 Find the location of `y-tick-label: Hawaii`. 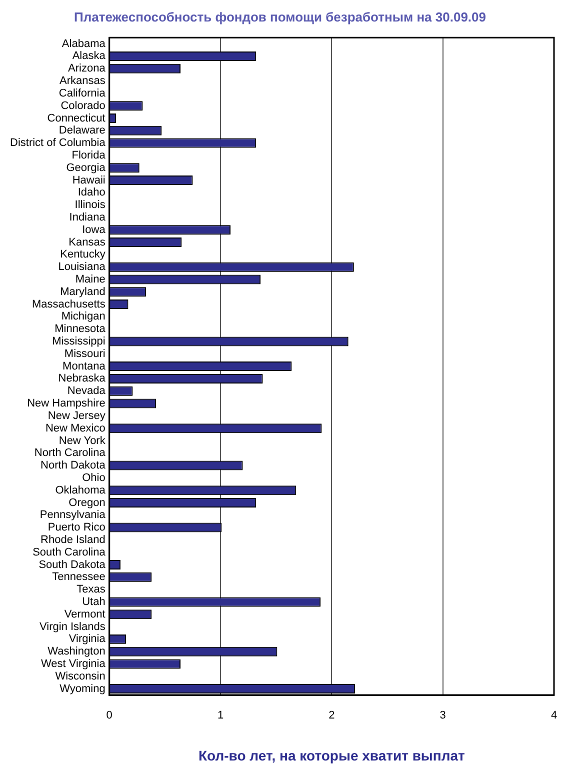

y-tick-label: Hawaii is located at coordinates (89, 180).